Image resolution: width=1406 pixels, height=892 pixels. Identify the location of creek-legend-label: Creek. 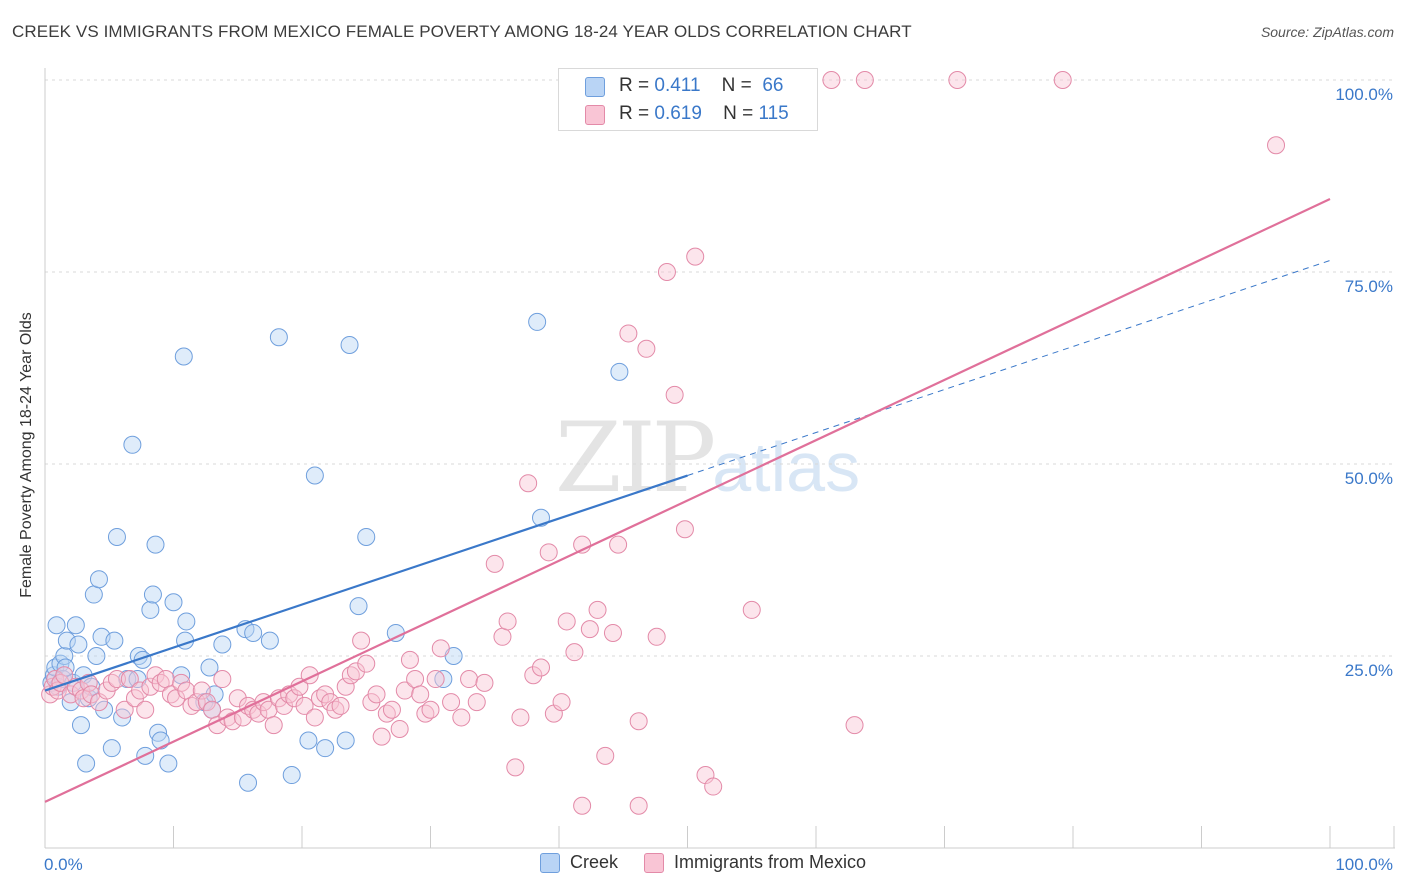
(593, 862).